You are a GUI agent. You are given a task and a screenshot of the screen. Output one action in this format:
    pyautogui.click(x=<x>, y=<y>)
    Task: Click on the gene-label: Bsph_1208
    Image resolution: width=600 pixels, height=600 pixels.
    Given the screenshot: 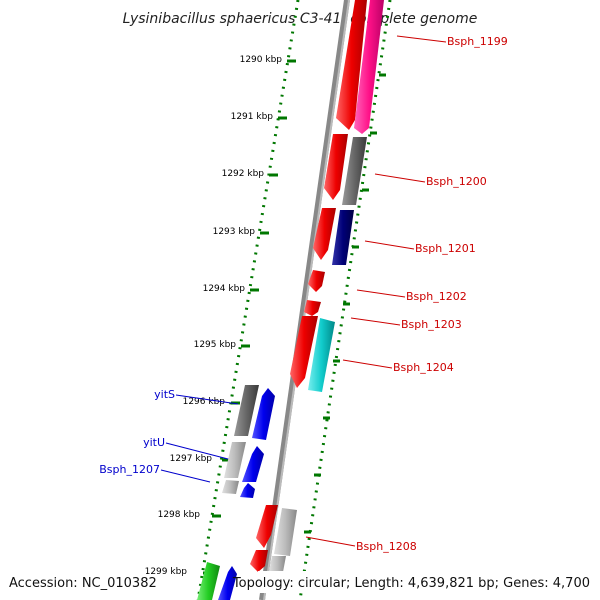 What is the action you would take?
    pyautogui.click(x=386, y=546)
    